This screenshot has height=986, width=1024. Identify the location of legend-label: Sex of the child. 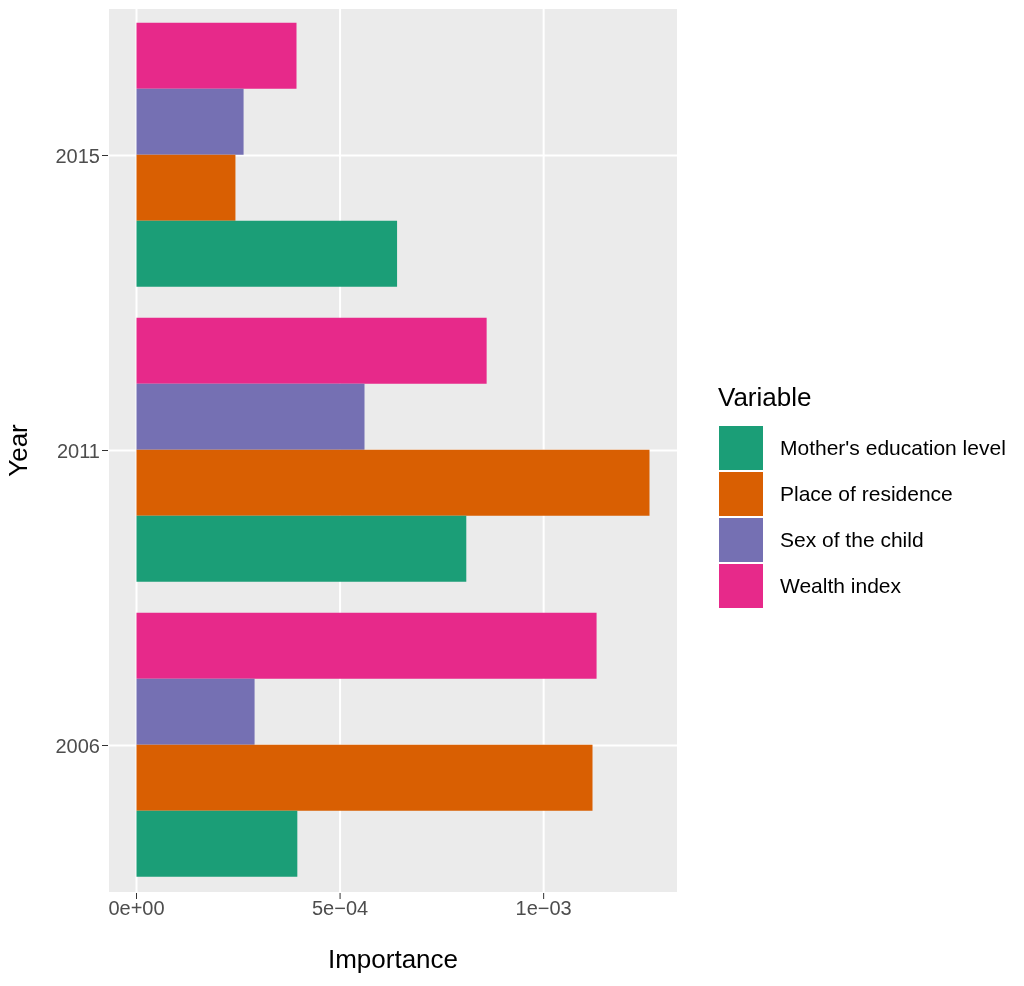
(852, 540).